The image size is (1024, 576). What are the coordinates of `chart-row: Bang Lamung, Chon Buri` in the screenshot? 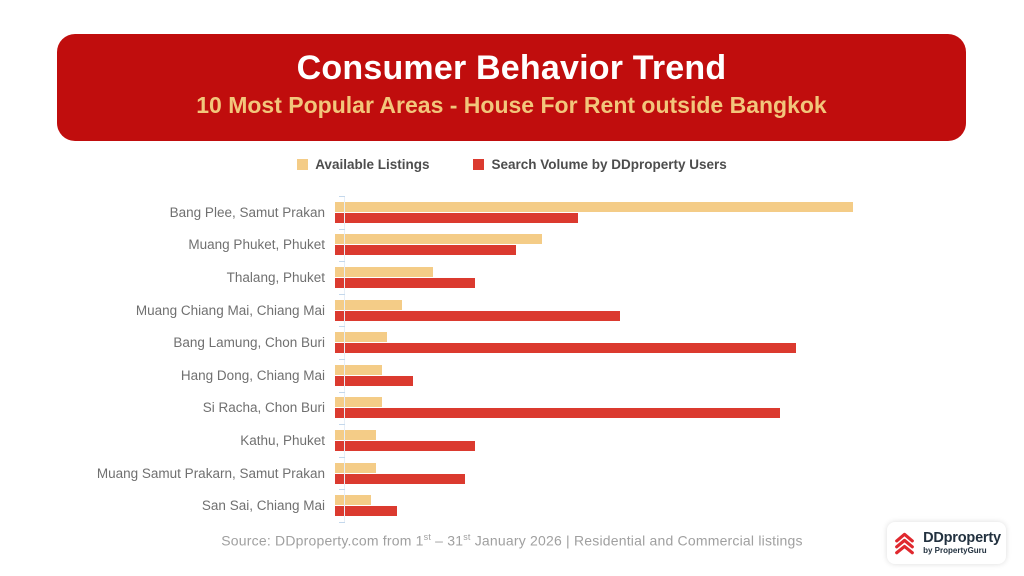 It's located at (512, 342).